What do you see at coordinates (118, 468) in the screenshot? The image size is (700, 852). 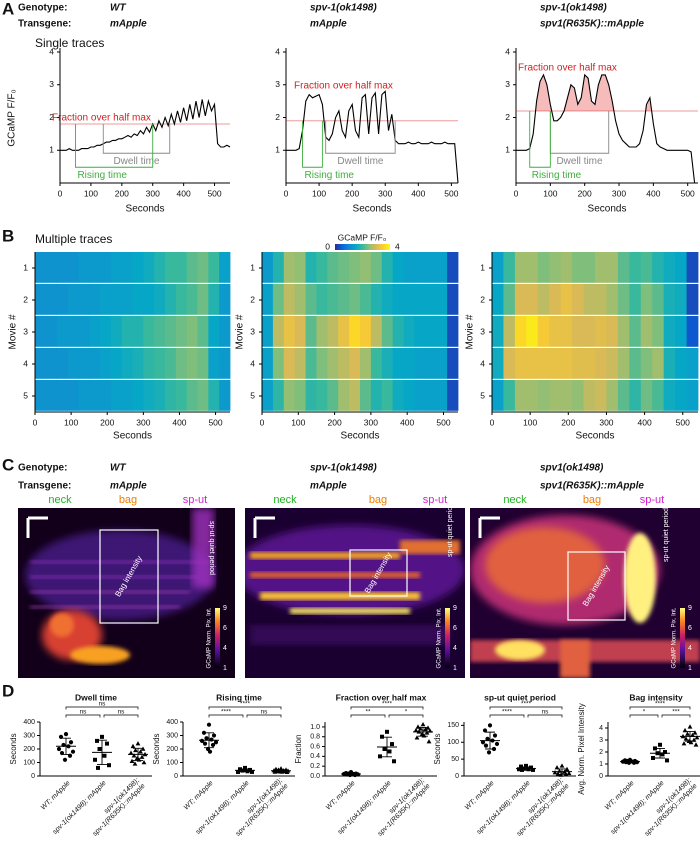 I see `genotype: WT` at bounding box center [118, 468].